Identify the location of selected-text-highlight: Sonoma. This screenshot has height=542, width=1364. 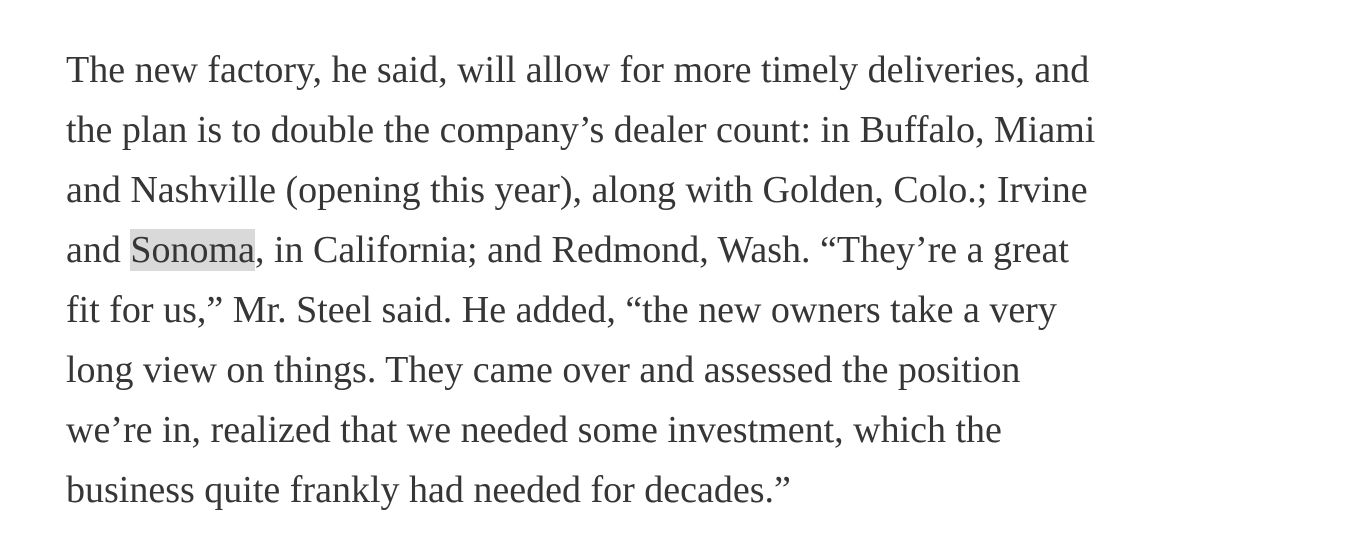
(192, 250).